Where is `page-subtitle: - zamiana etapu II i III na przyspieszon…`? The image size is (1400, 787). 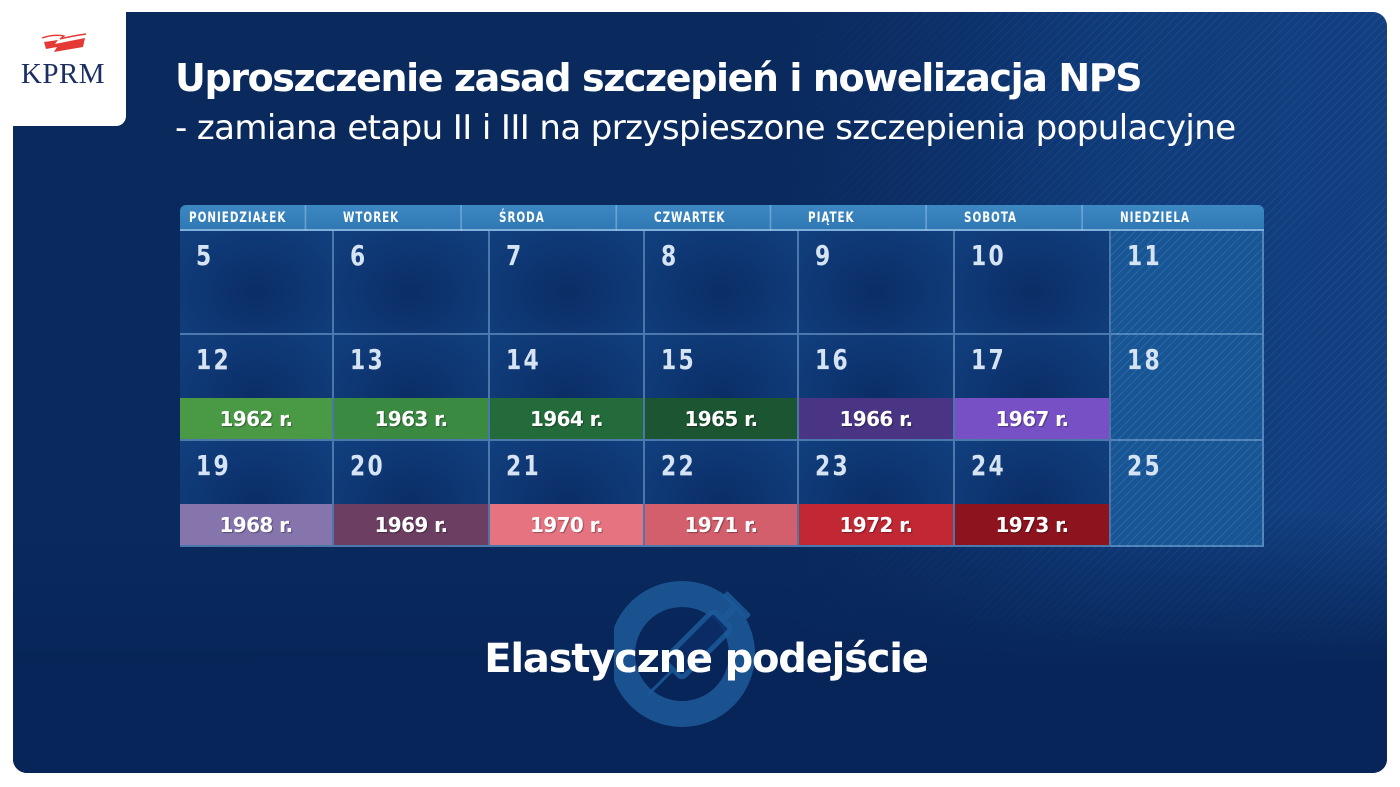 page-subtitle: - zamiana etapu II i III na przyspieszon… is located at coordinates (705, 128).